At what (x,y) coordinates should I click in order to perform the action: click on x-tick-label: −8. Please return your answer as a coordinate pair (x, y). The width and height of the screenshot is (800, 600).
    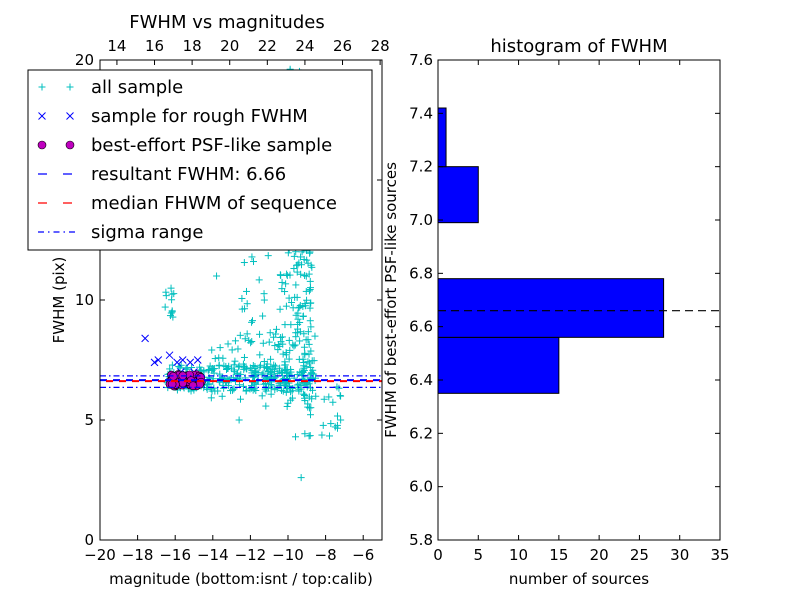
    Looking at the image, I should click on (326, 555).